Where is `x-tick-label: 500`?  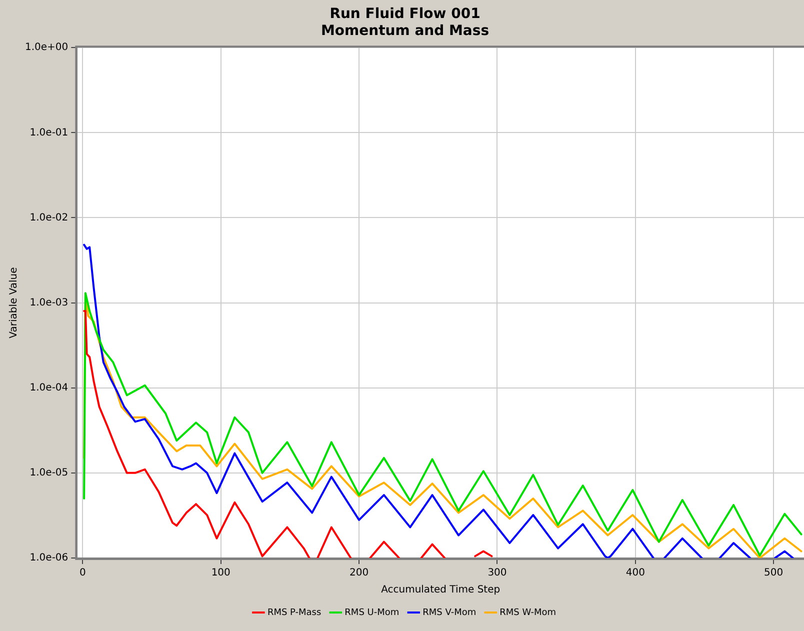 x-tick-label: 500 is located at coordinates (774, 573).